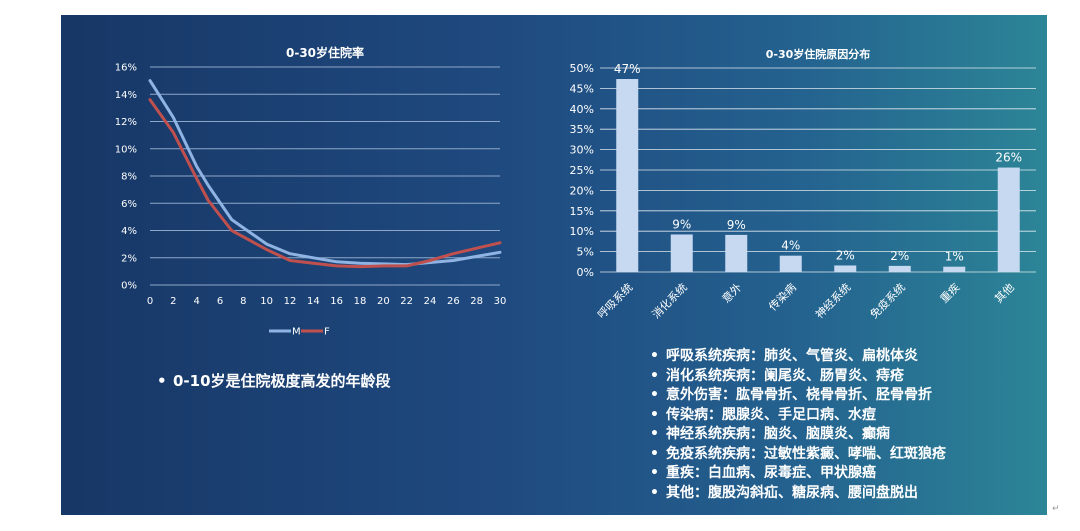  I want to click on bar-chart-title: 0-30岁住院原因分布, so click(818, 54).